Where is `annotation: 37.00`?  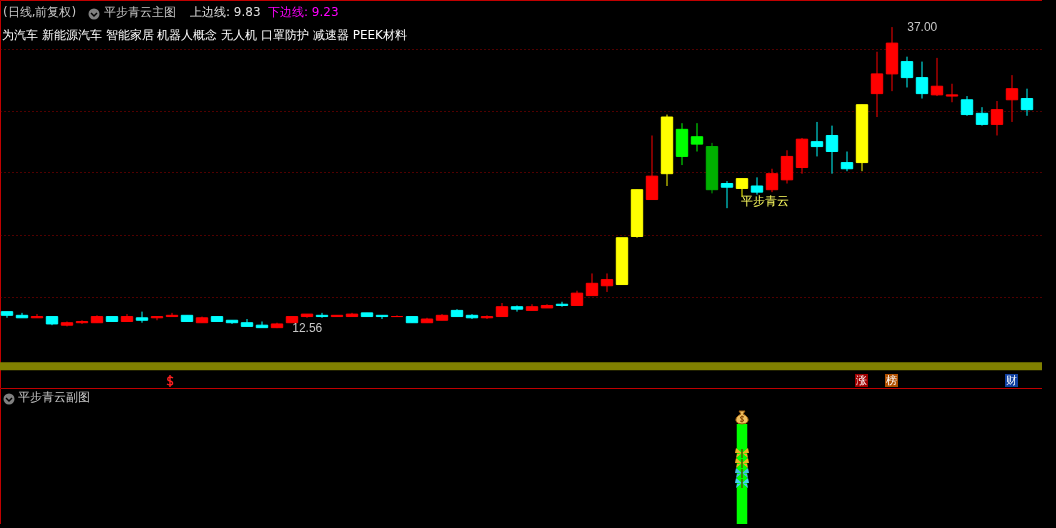
annotation: 37.00 is located at coordinates (922, 27).